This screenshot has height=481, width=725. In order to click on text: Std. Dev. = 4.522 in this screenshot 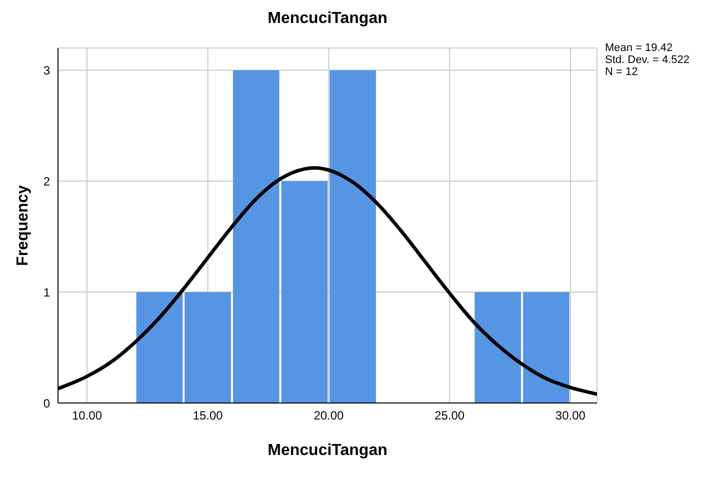, I will do `click(647, 60)`.